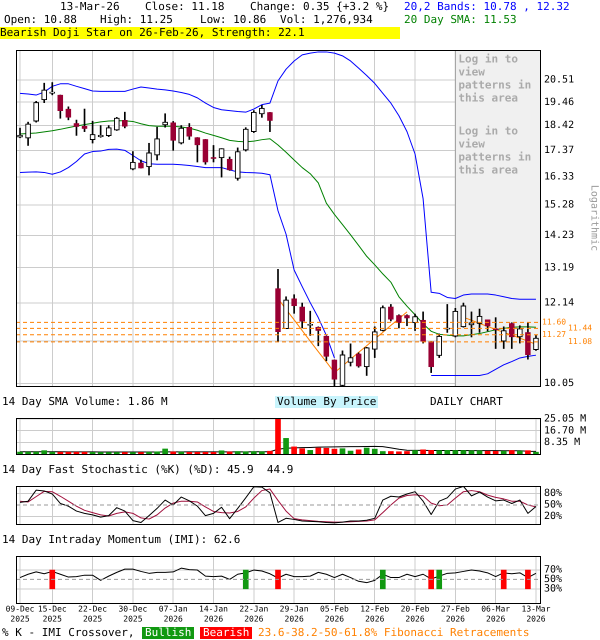  What do you see at coordinates (226, 632) in the screenshot?
I see `text: Bearish` at bounding box center [226, 632].